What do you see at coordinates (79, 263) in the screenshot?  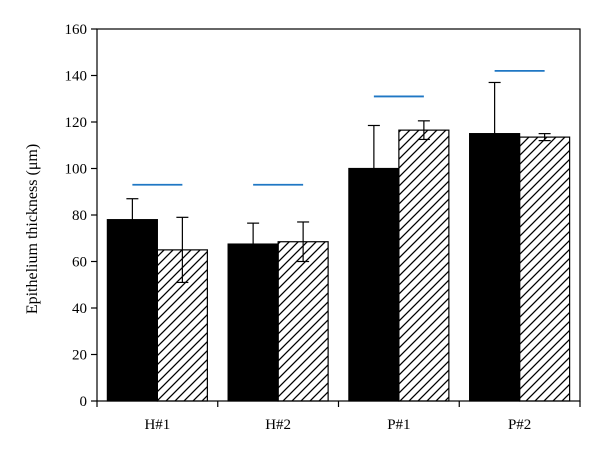 I see `y-tick-label: 60` at bounding box center [79, 263].